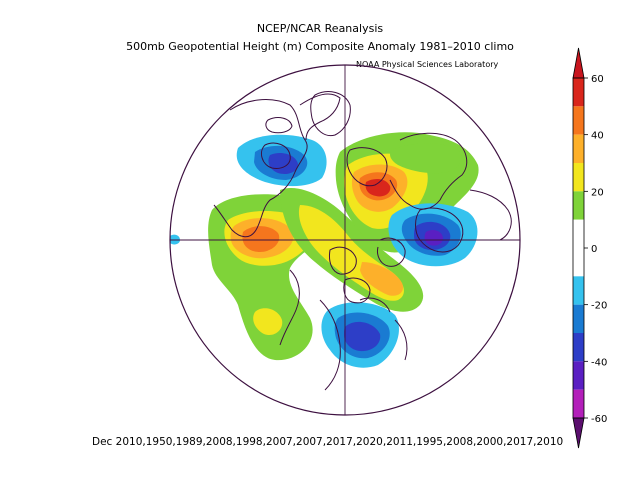 This screenshot has height=496, width=640. I want to click on colorbar-tick-label: -40, so click(599, 362).